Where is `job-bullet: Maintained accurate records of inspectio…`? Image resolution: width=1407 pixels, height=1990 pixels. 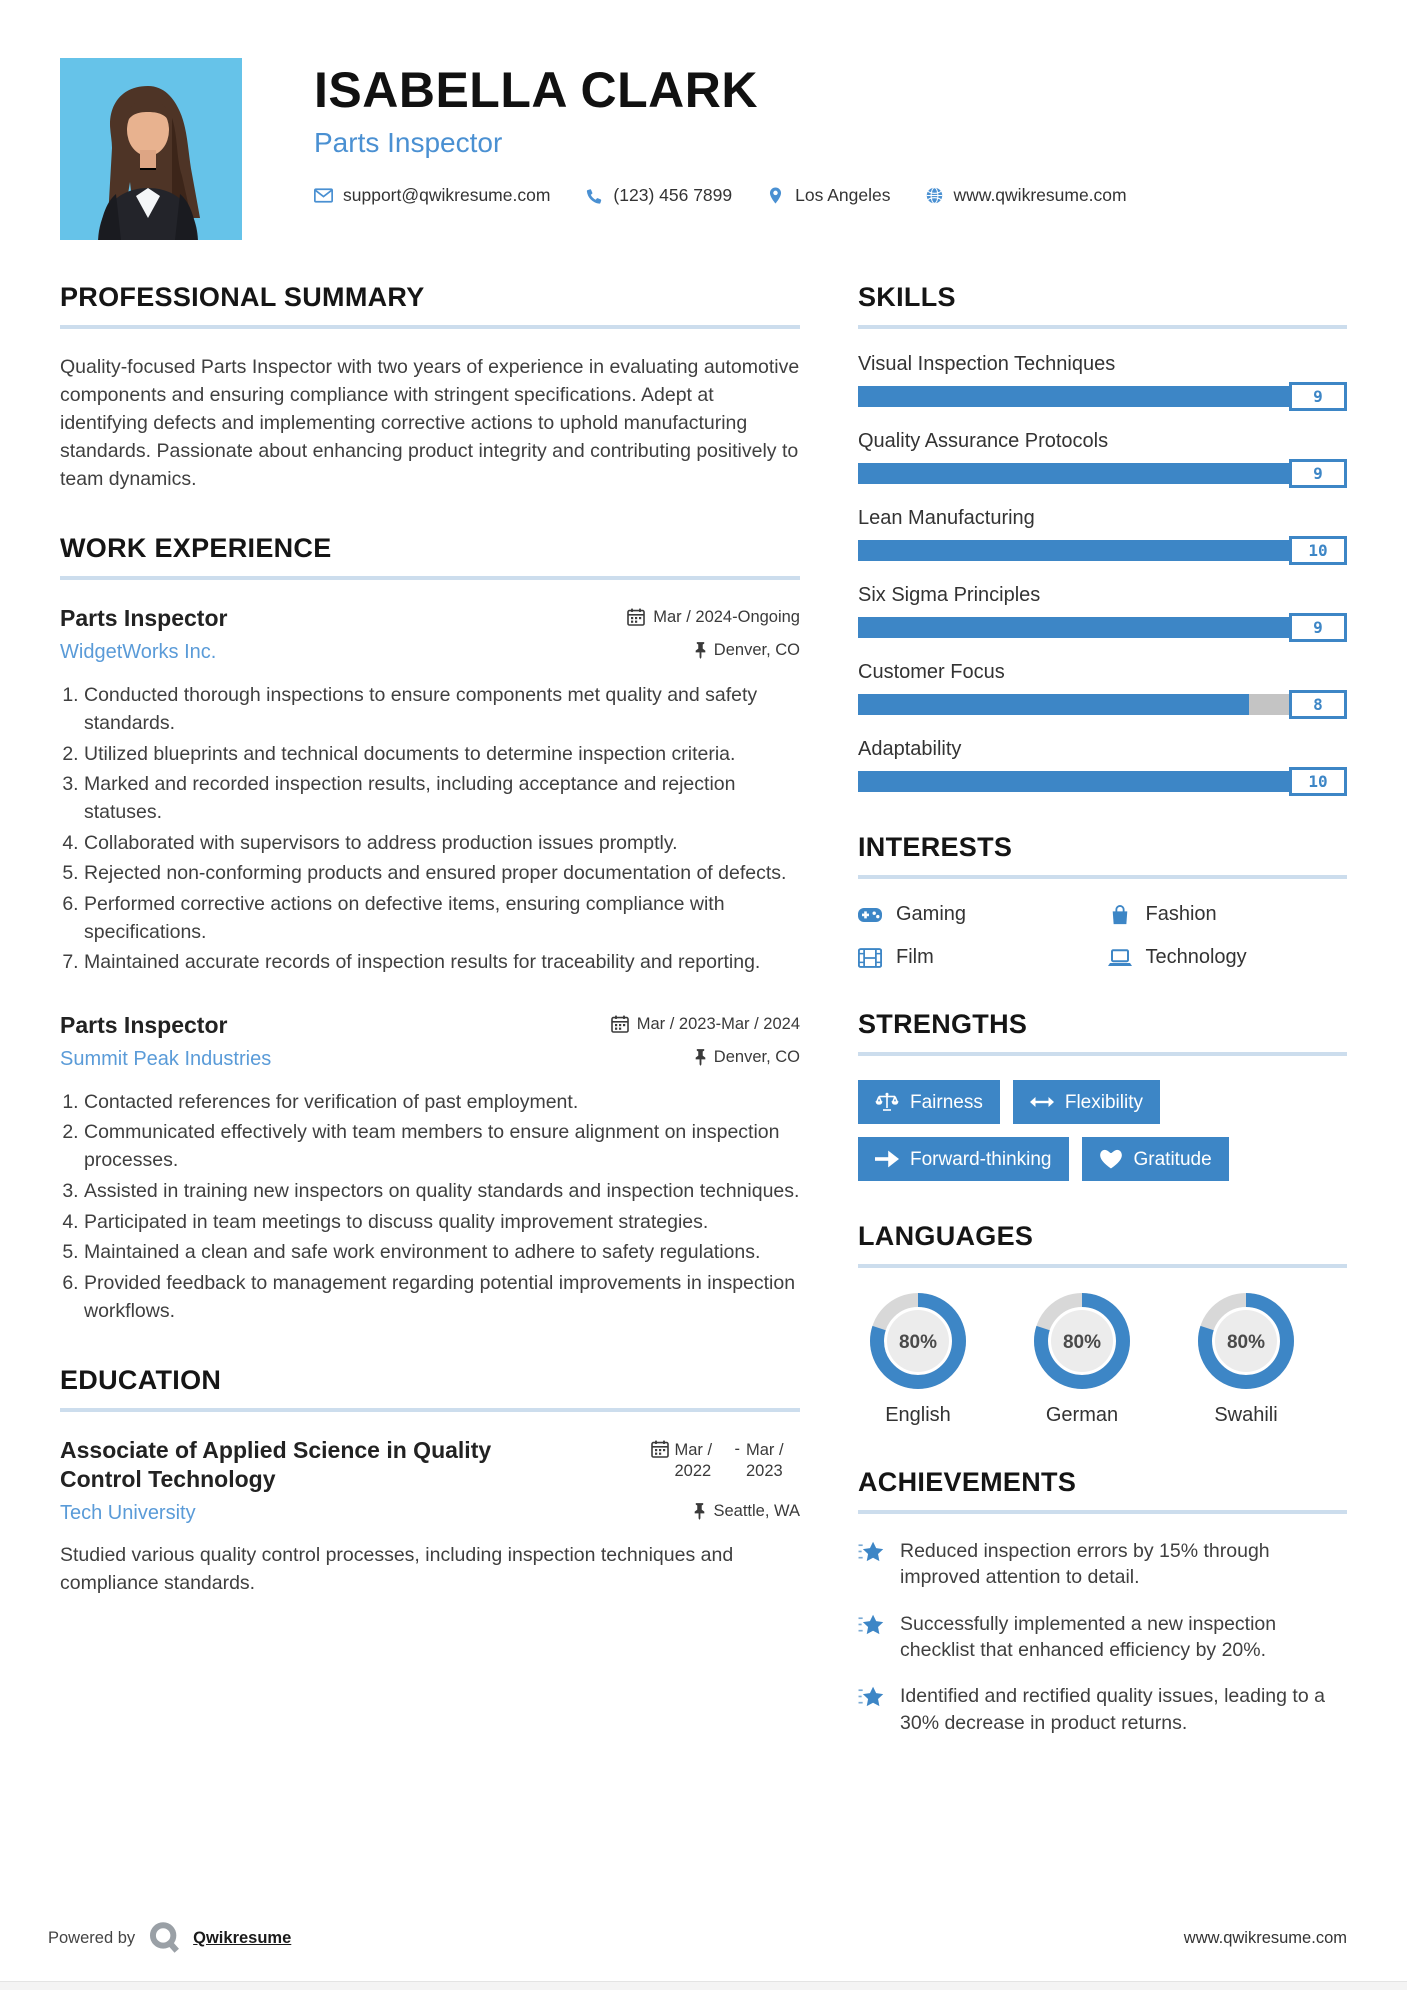
job-bullet: Maintained accurate records of inspectio… is located at coordinates (442, 963).